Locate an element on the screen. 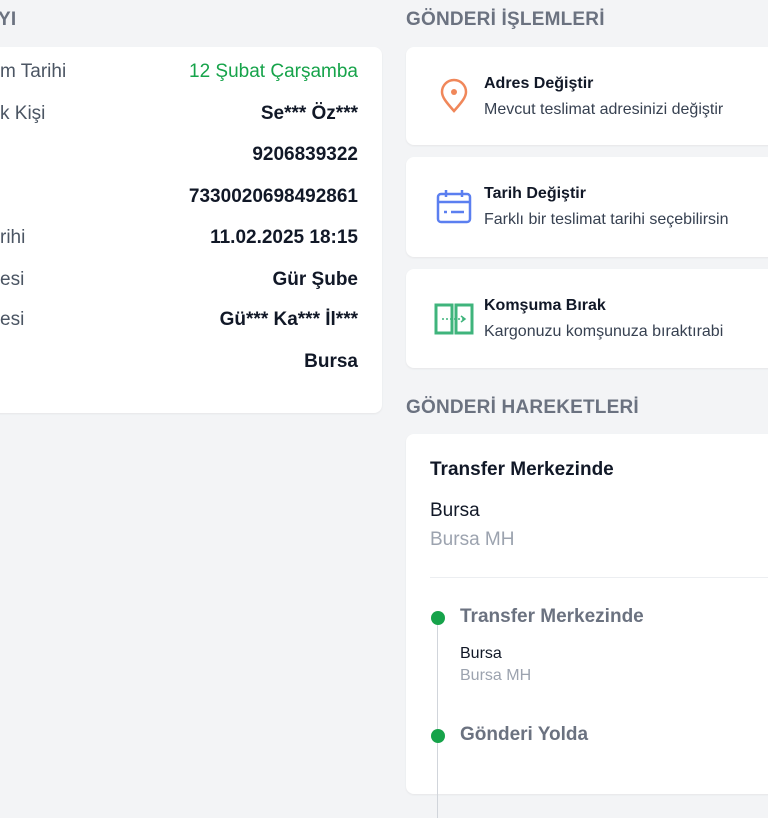 This screenshot has height=818, width=768. action-title: Komşuma Bırak is located at coordinates (545, 305).